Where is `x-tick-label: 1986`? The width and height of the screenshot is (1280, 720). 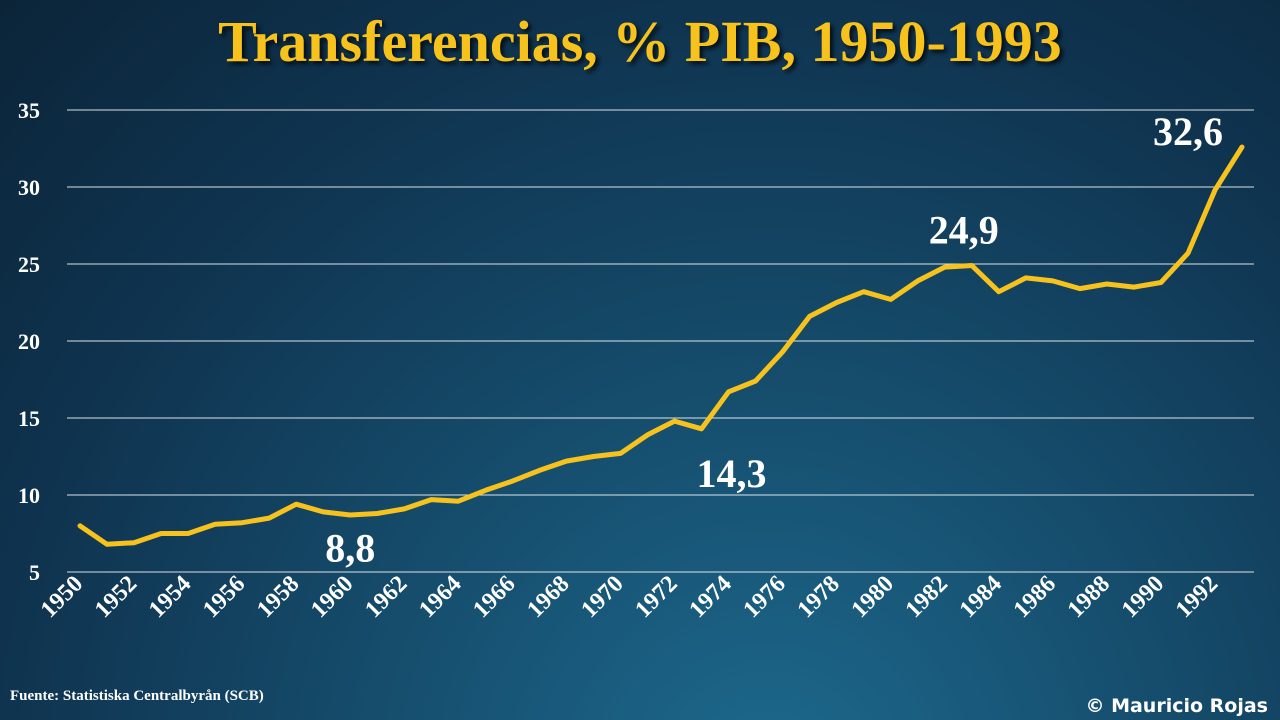 x-tick-label: 1986 is located at coordinates (1035, 597).